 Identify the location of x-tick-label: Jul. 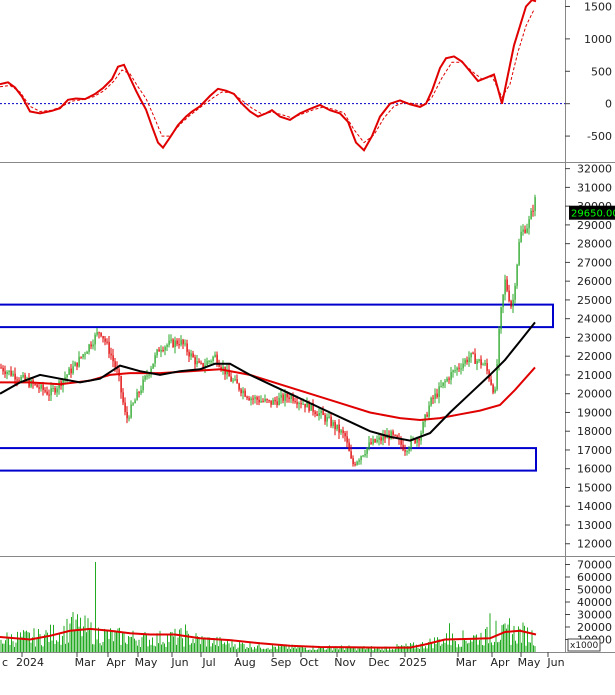
(208, 662).